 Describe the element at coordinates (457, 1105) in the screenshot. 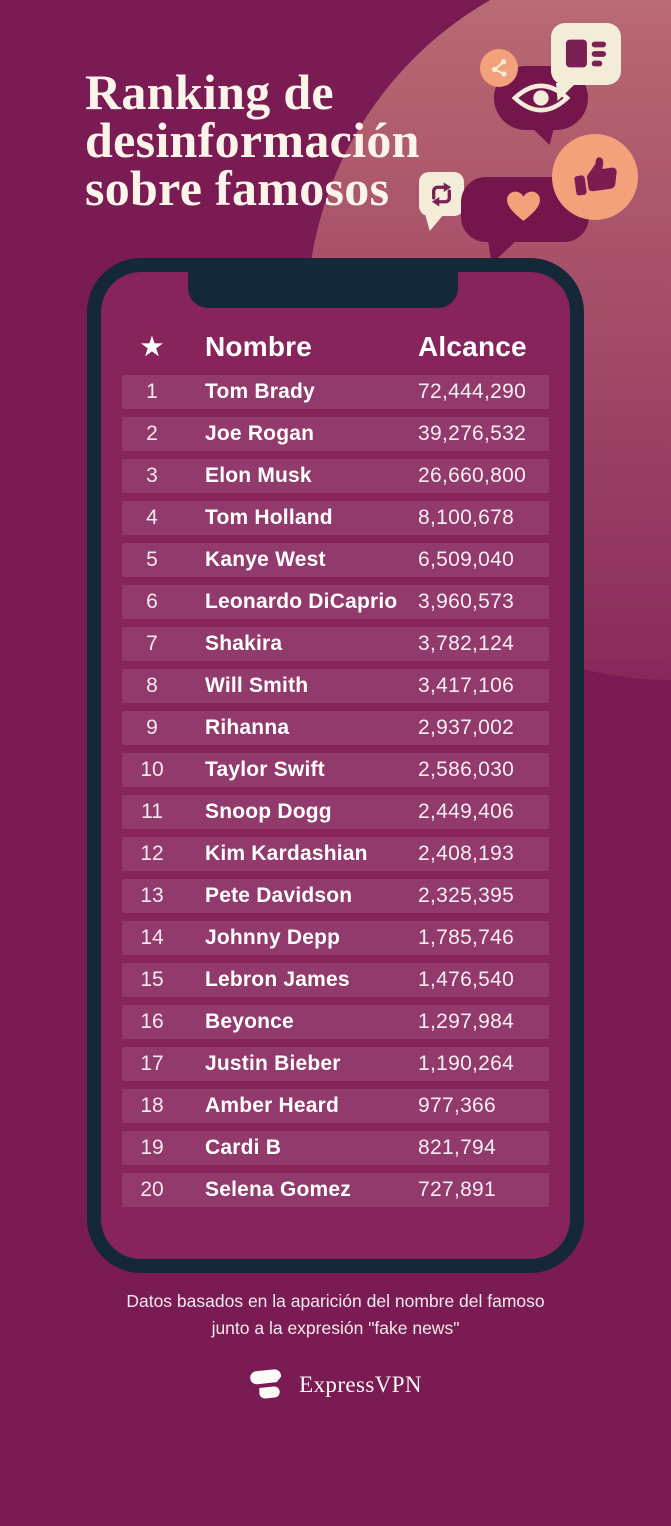

I see `reach-cell: 977,366` at that location.